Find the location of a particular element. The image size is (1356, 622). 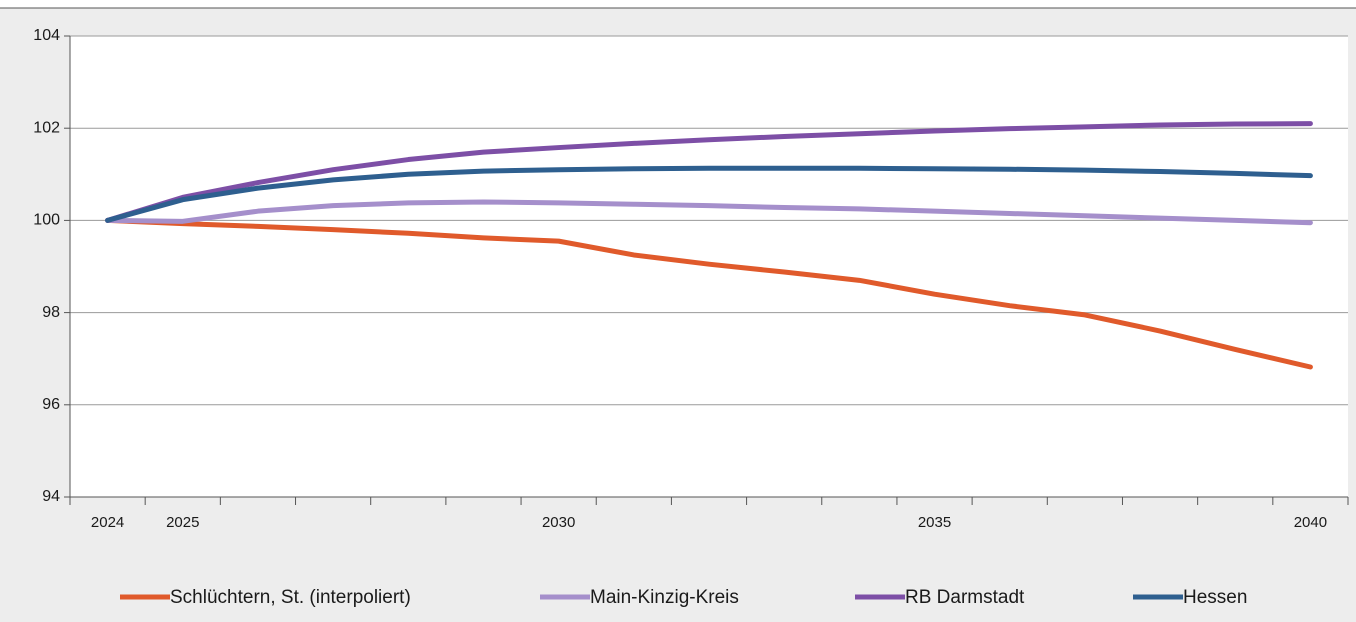

legend-item: Schlüchtern, St. (interpoliert) is located at coordinates (265, 597).